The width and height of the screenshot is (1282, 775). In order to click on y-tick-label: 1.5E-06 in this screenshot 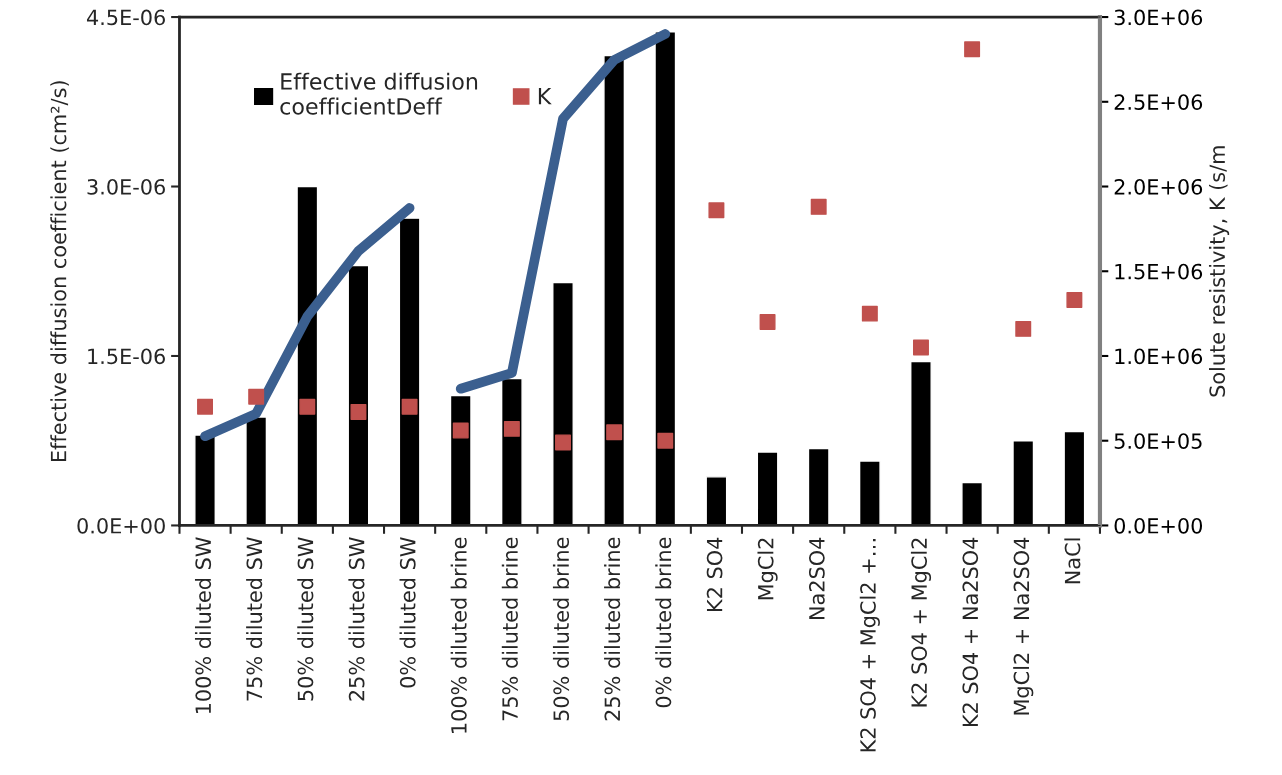, I will do `click(126, 356)`.